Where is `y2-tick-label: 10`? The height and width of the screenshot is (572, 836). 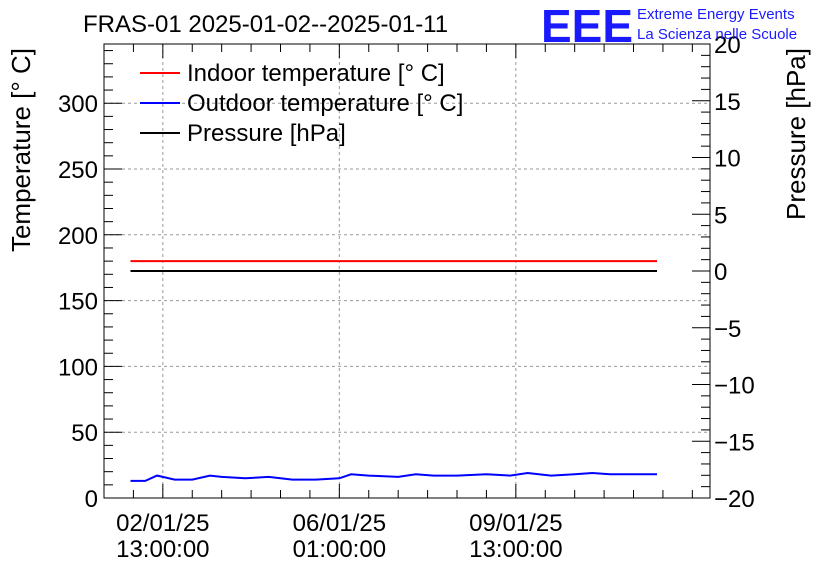 y2-tick-label: 10 is located at coordinates (727, 159).